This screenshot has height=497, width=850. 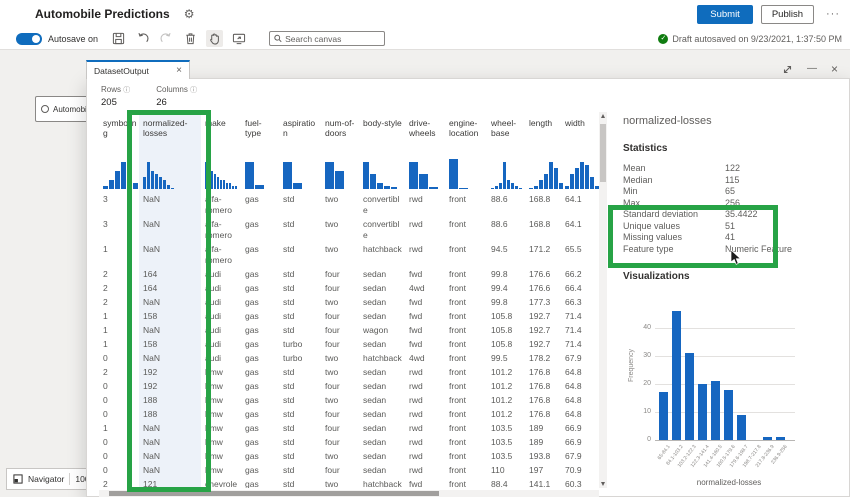 I want to click on mouse-cursor, so click(x=736, y=257).